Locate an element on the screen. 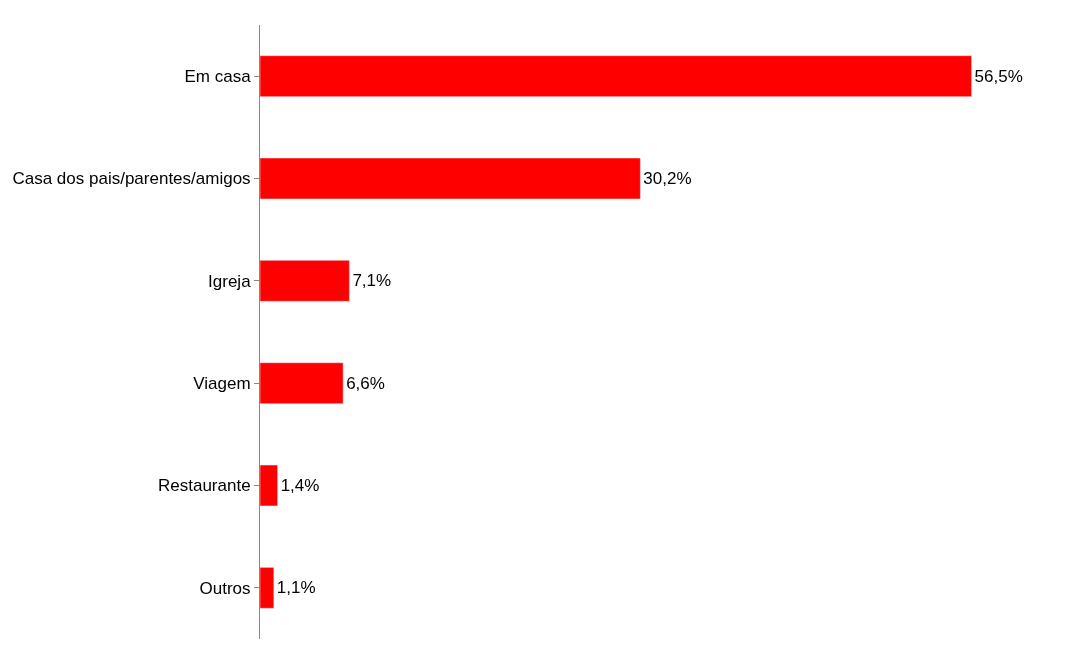 The image size is (1077, 654). data-label: 6,6% is located at coordinates (365, 383).